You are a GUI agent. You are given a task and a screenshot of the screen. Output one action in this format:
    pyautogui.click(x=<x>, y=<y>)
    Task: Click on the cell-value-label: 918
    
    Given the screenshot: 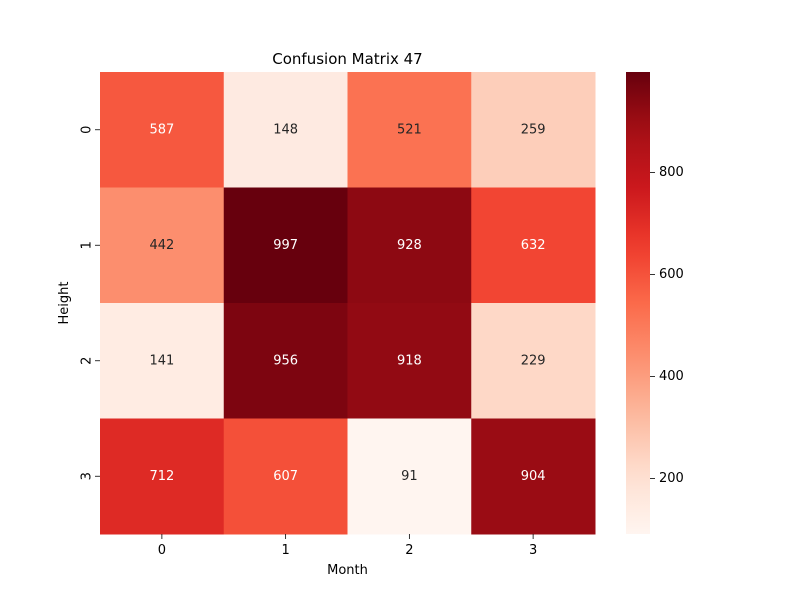 What is the action you would take?
    pyautogui.click(x=409, y=360)
    